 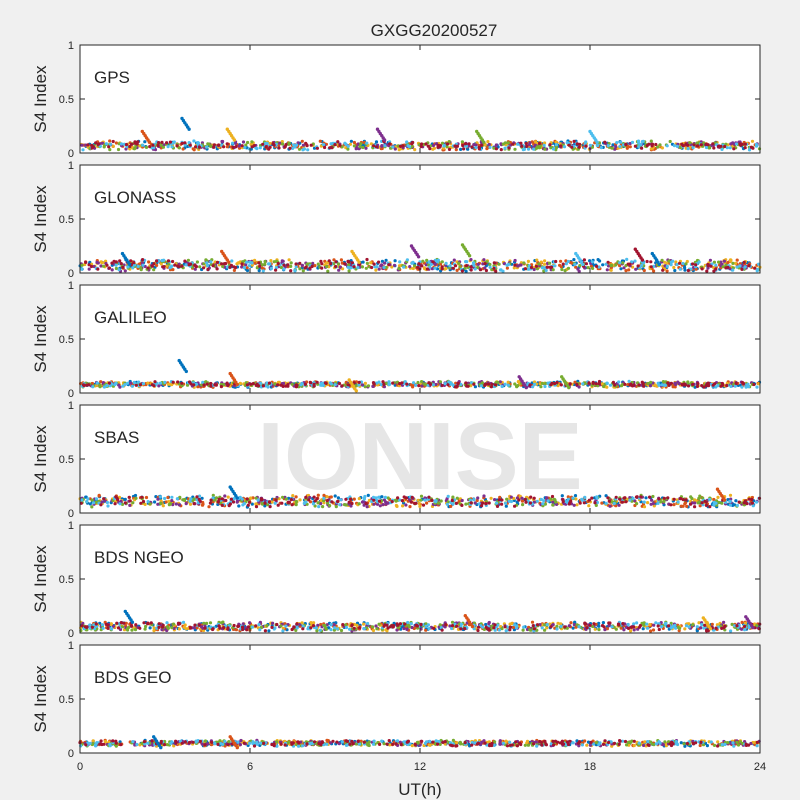 What do you see at coordinates (66, 340) in the screenshot?
I see `y-tick-label: 0.5` at bounding box center [66, 340].